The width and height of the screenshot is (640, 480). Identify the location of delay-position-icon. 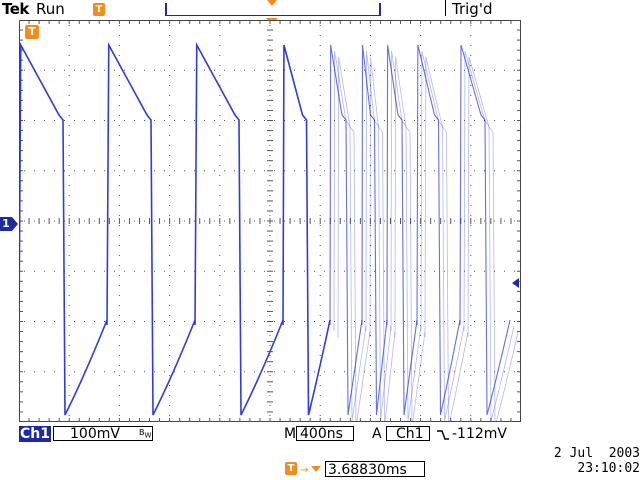
(316, 469).